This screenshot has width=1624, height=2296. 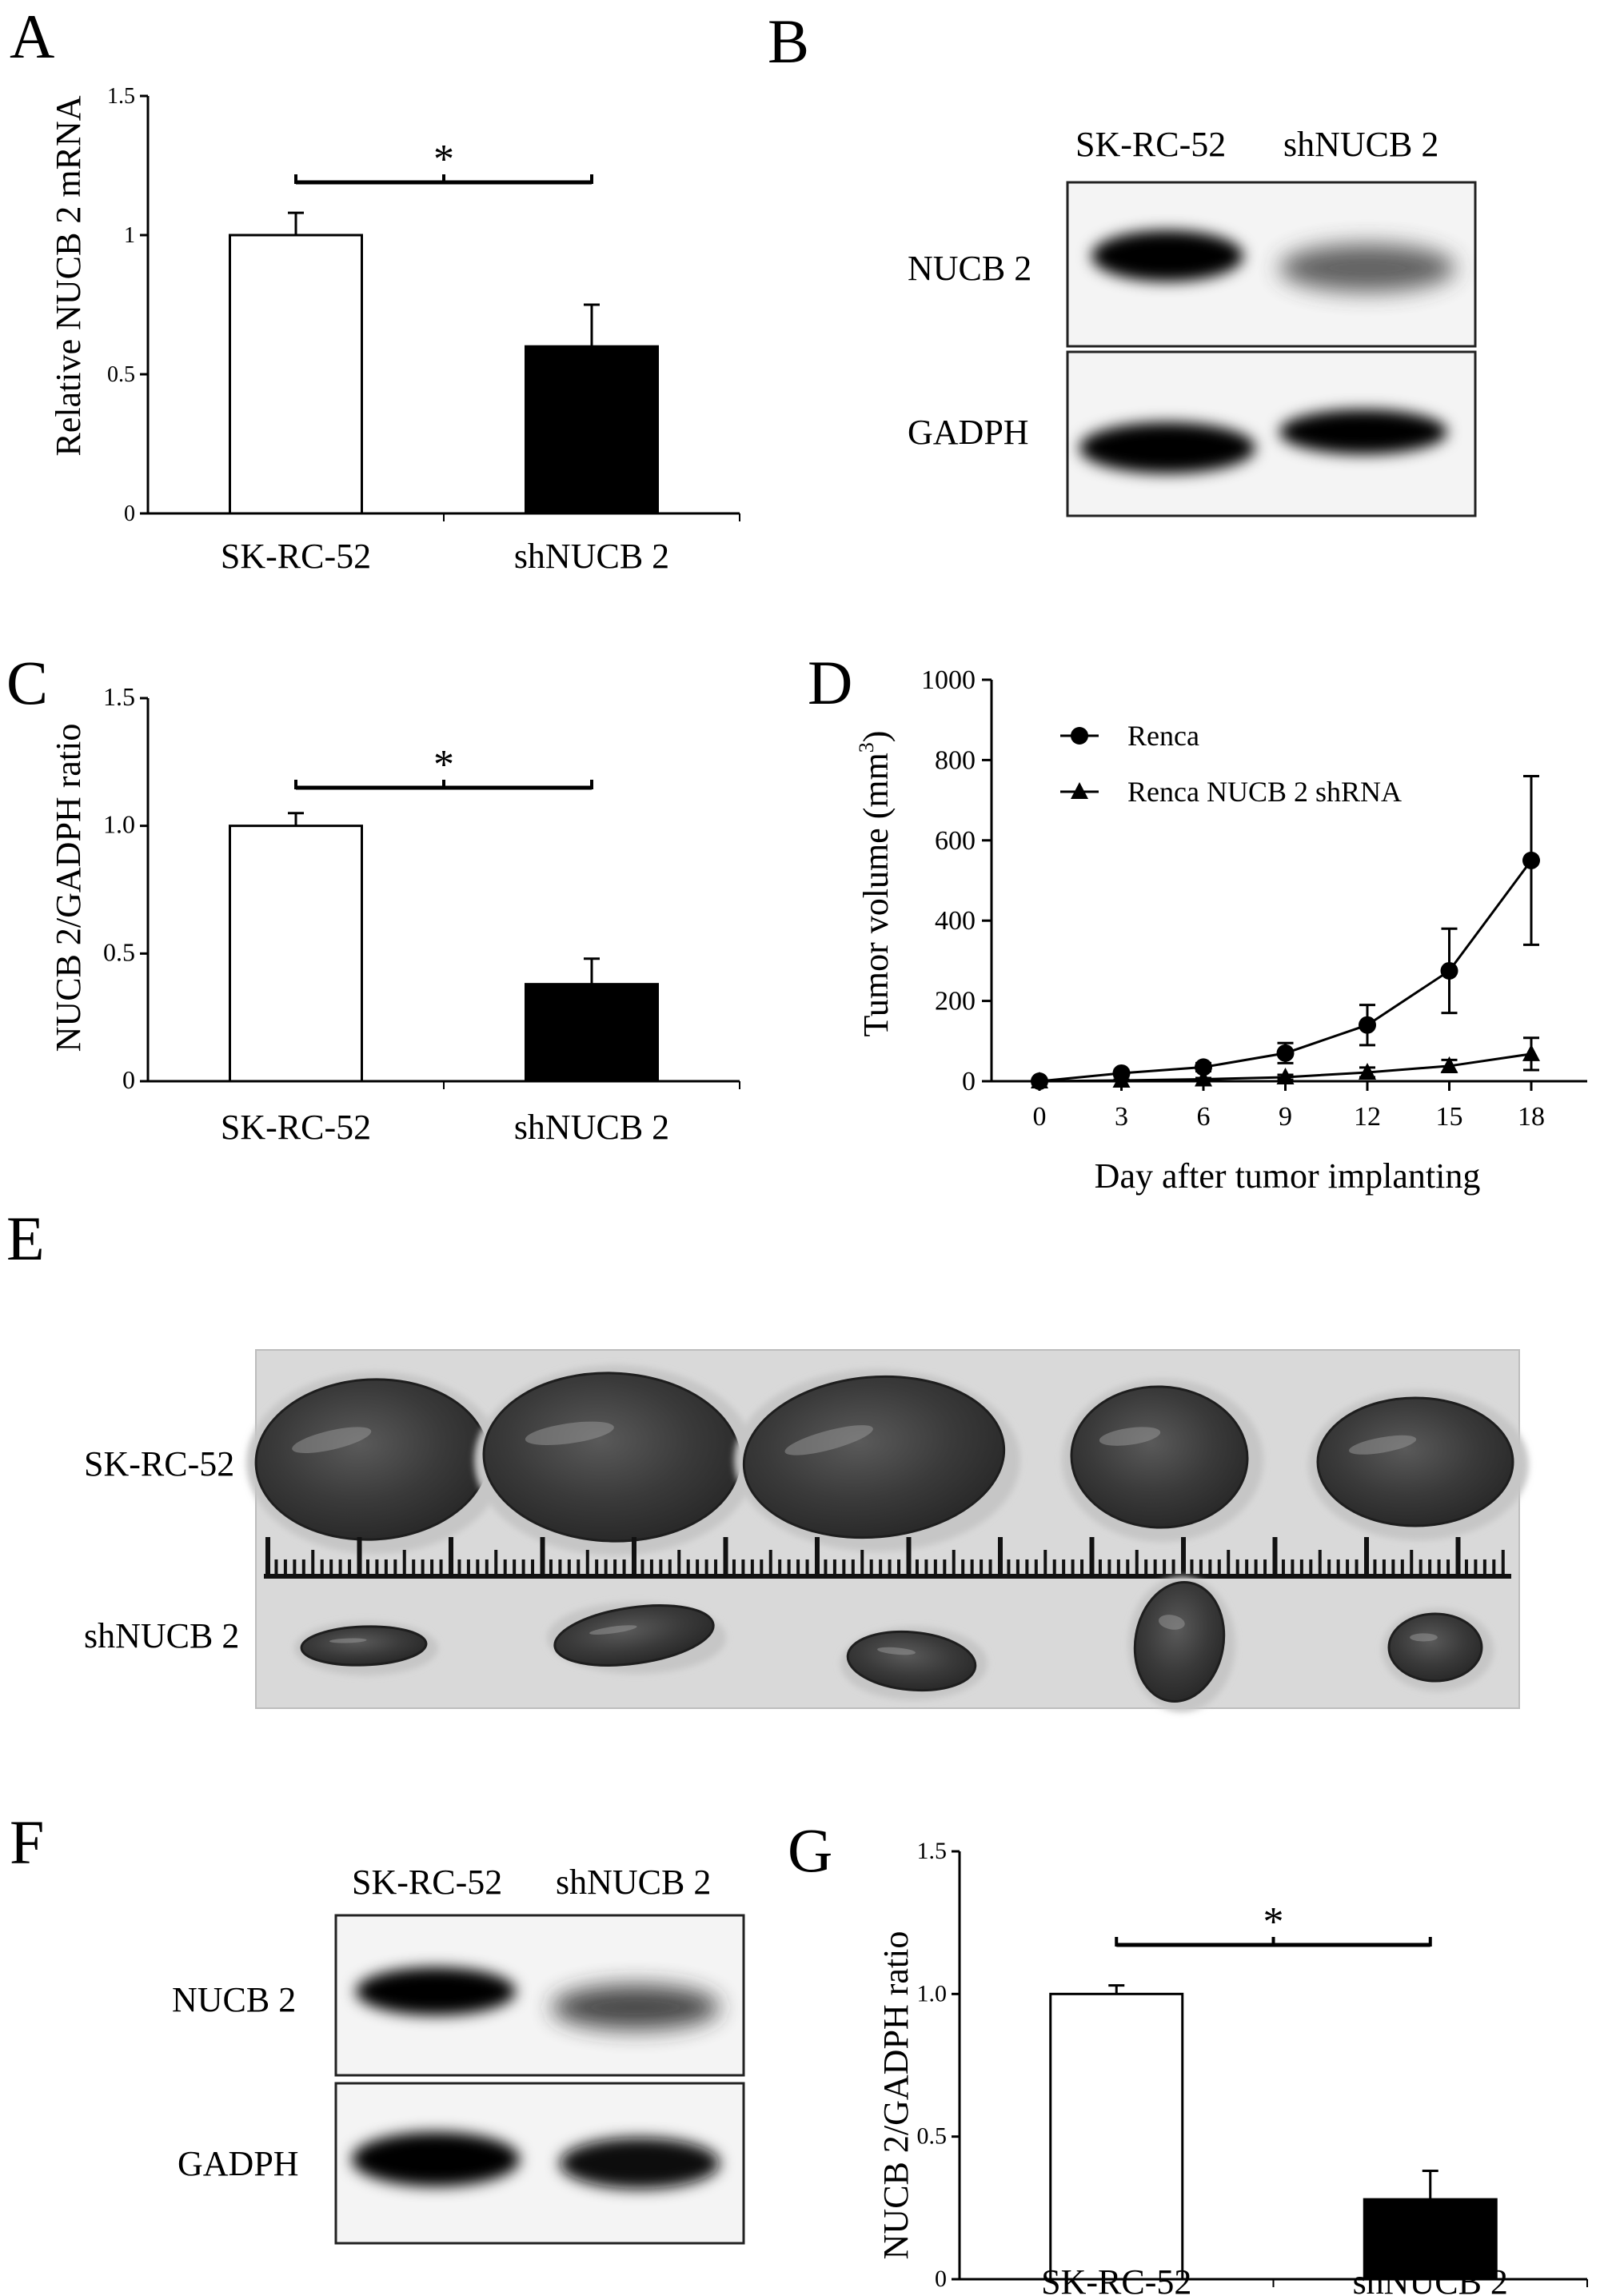 I want to click on chart-d-y-tick-label: 0, so click(x=969, y=1081).